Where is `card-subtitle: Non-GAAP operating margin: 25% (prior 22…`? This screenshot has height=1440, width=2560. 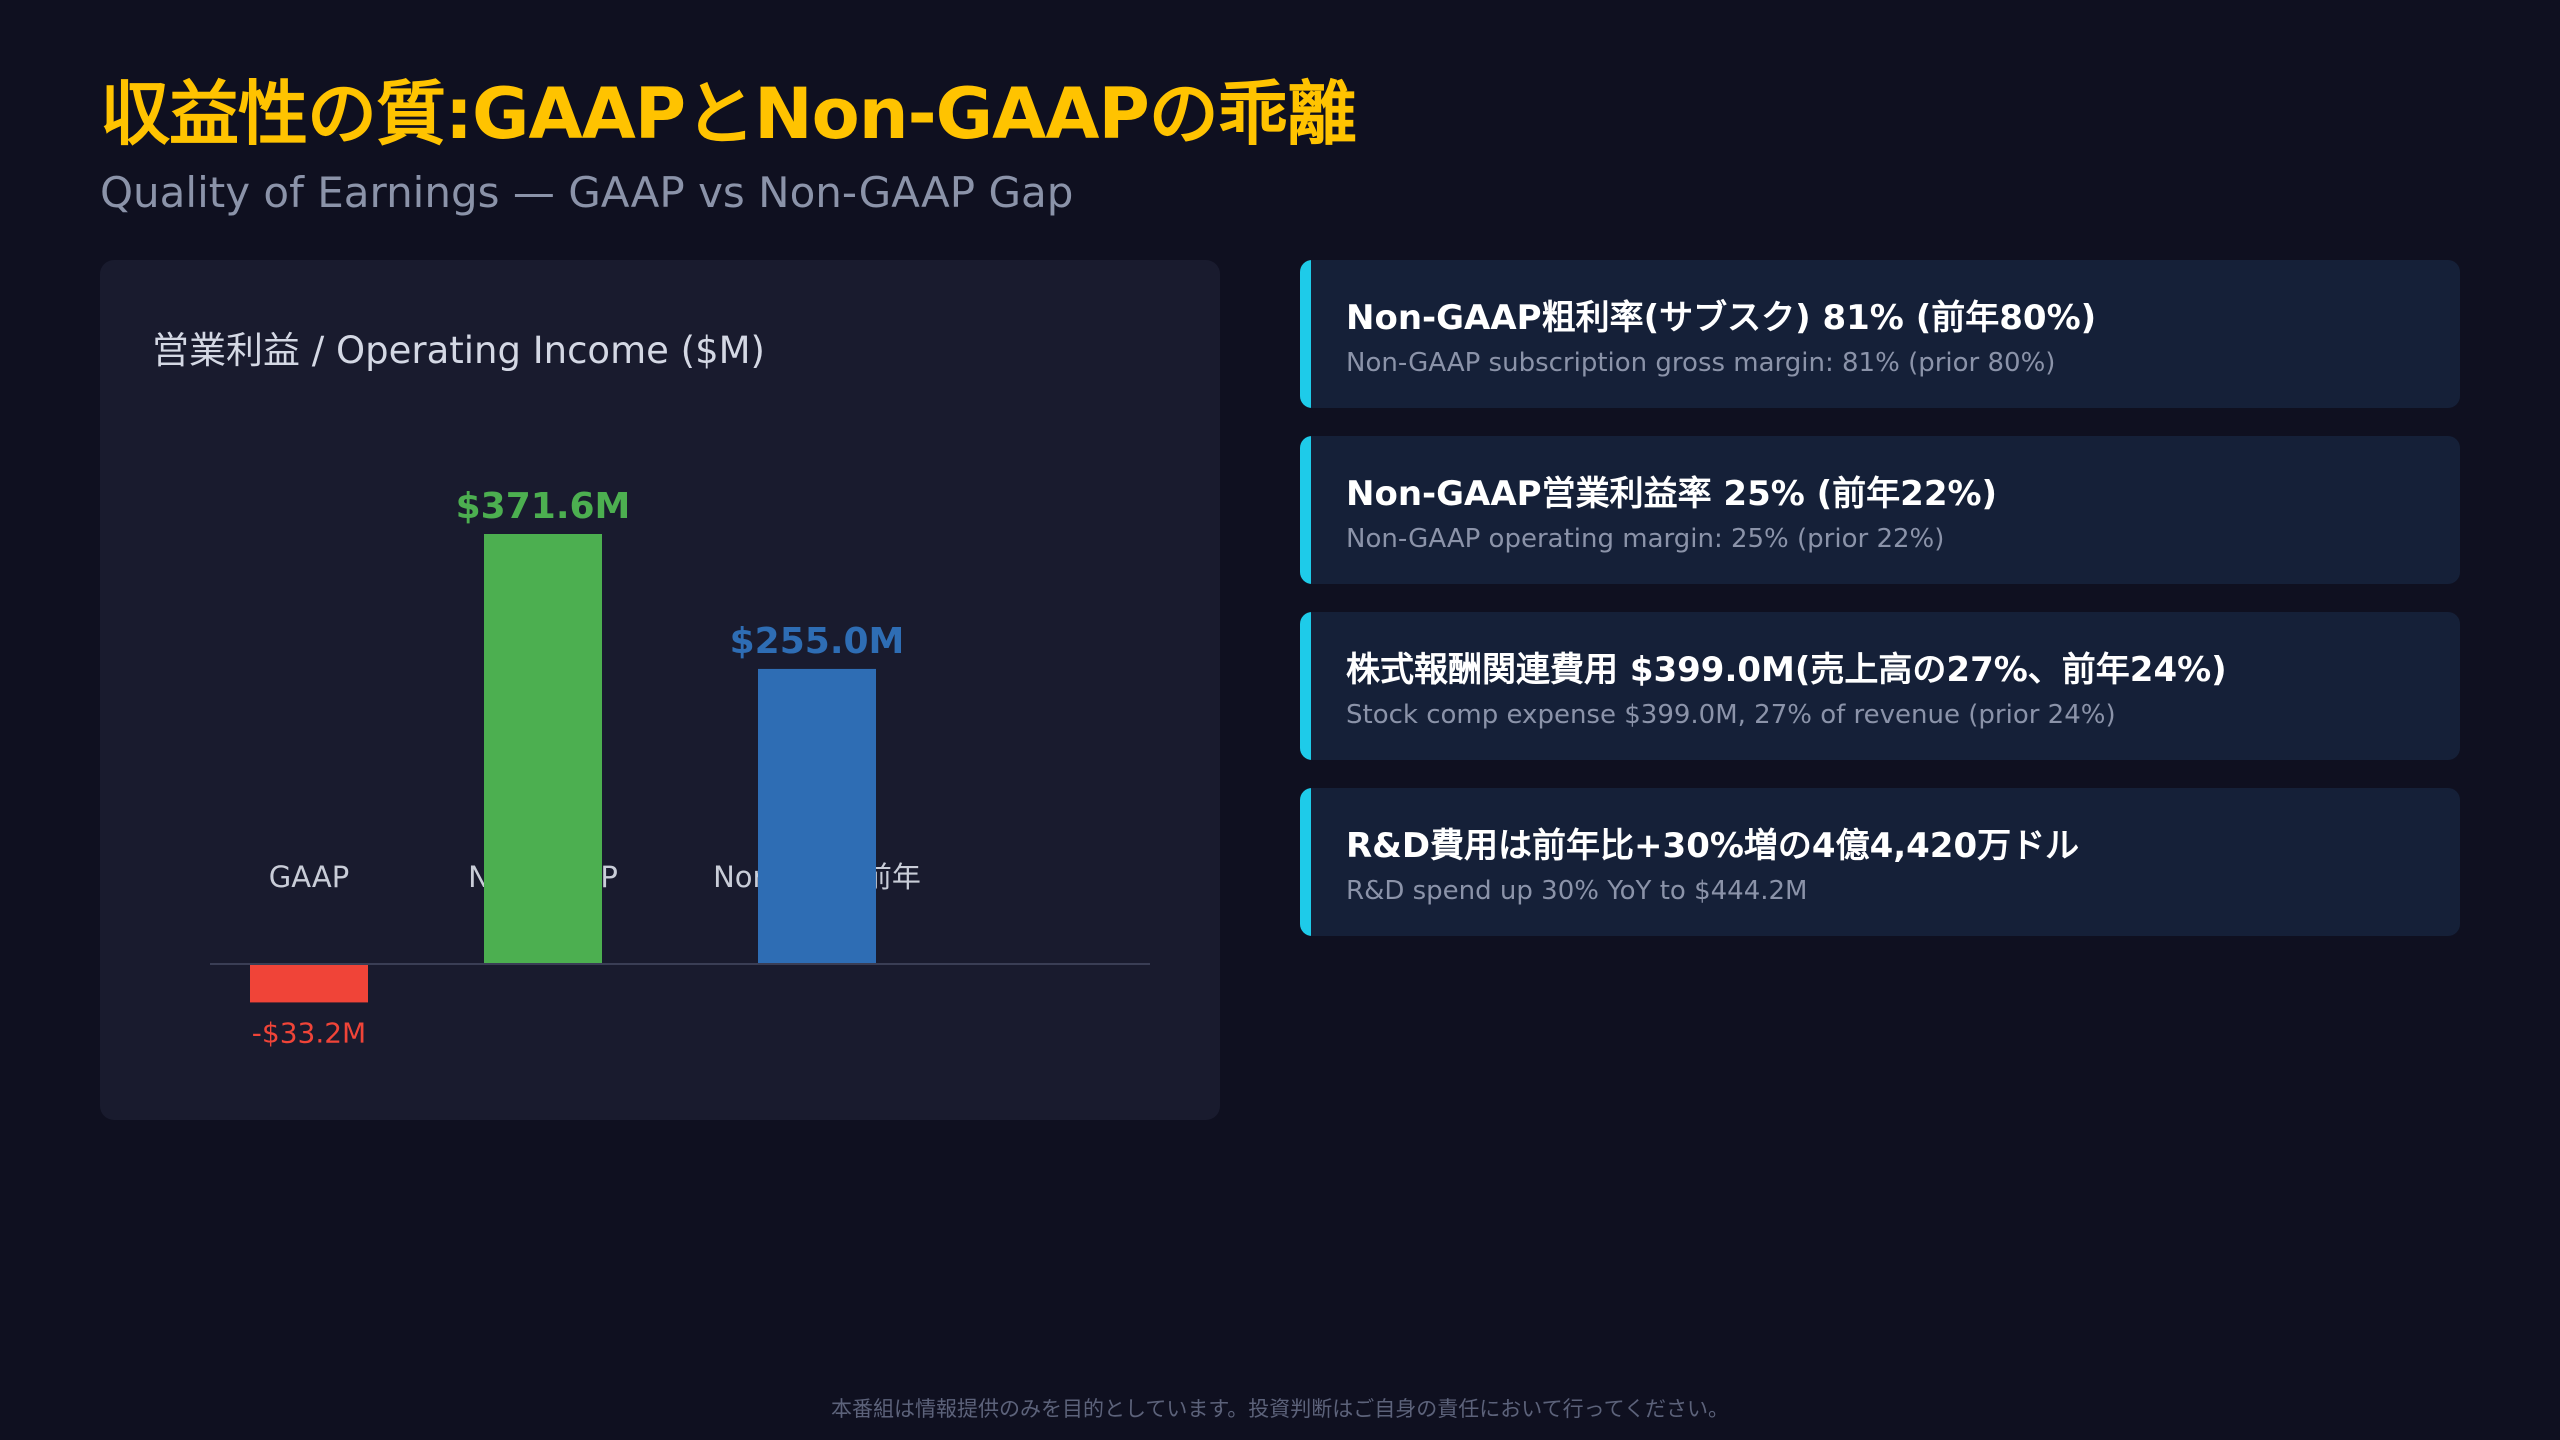
card-subtitle: Non-GAAP operating margin: 25% (prior 22… is located at coordinates (1645, 539).